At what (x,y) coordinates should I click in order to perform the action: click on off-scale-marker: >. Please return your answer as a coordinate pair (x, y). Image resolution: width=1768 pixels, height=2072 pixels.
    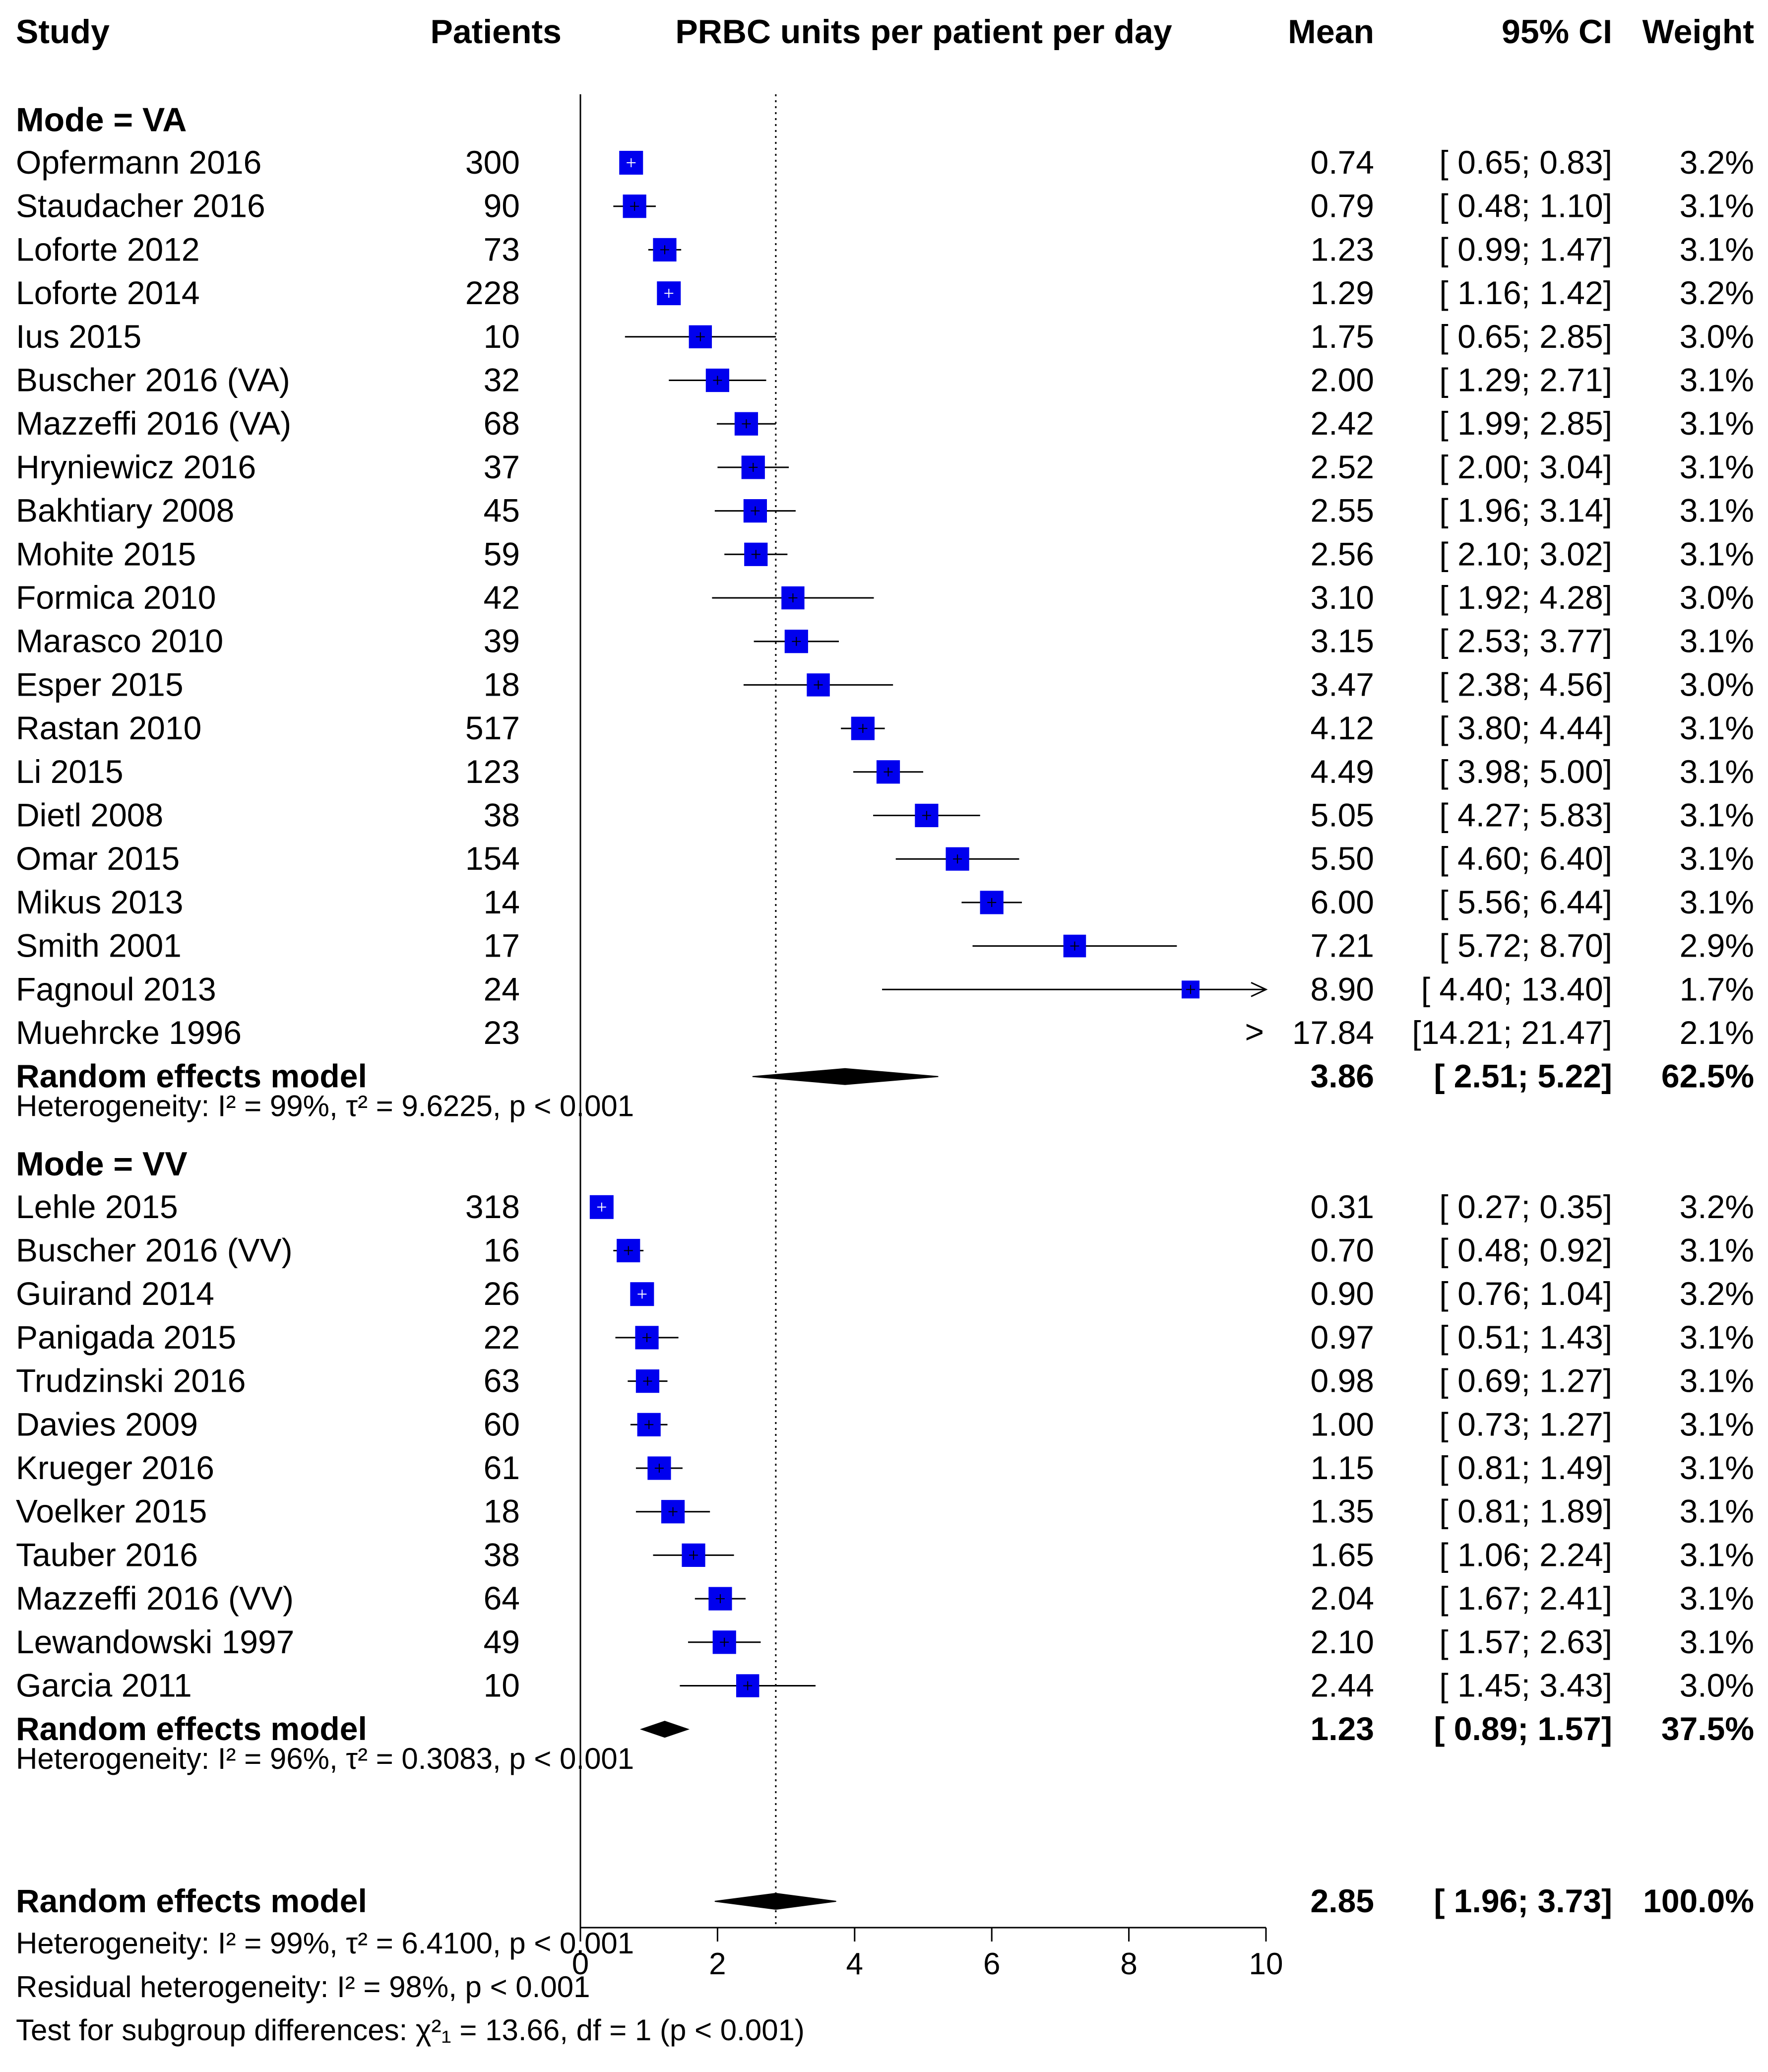
    Looking at the image, I should click on (1254, 1031).